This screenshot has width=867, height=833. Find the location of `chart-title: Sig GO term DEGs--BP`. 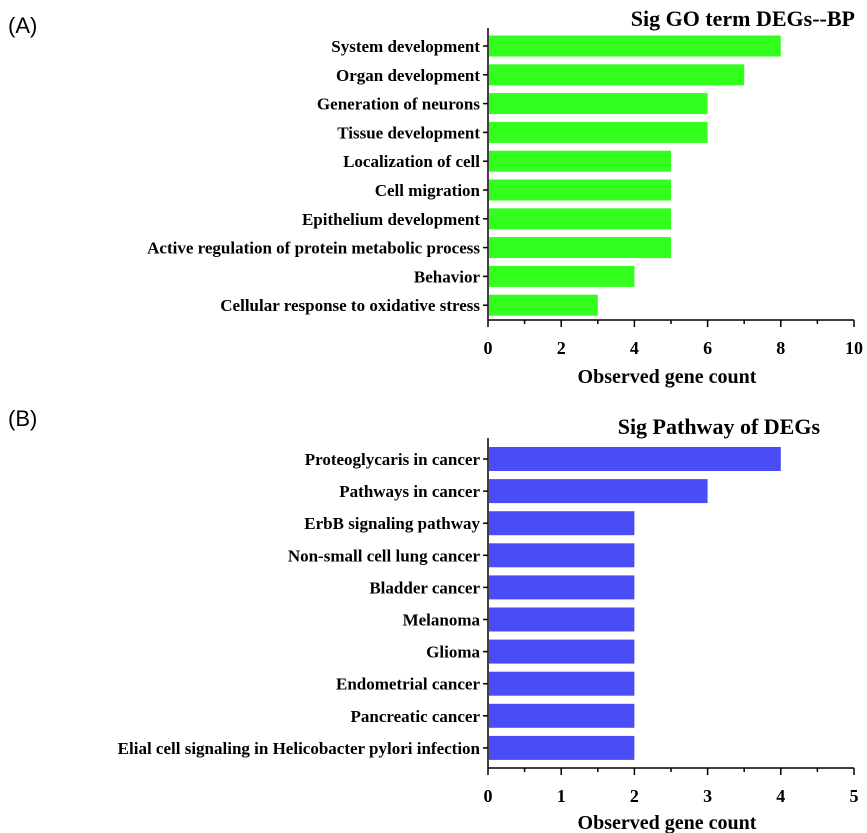

chart-title: Sig GO term DEGs--BP is located at coordinates (743, 18).